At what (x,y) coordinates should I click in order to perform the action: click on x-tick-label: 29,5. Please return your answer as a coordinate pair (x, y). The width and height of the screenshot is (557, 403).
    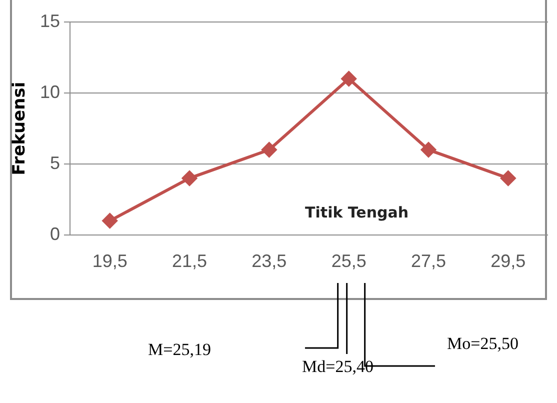
    Looking at the image, I should click on (508, 260).